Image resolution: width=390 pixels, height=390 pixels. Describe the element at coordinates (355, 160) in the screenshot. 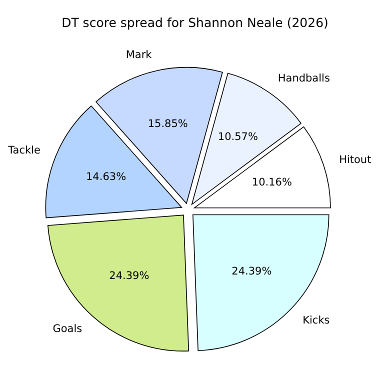

I see `slice-label: Hitout` at that location.